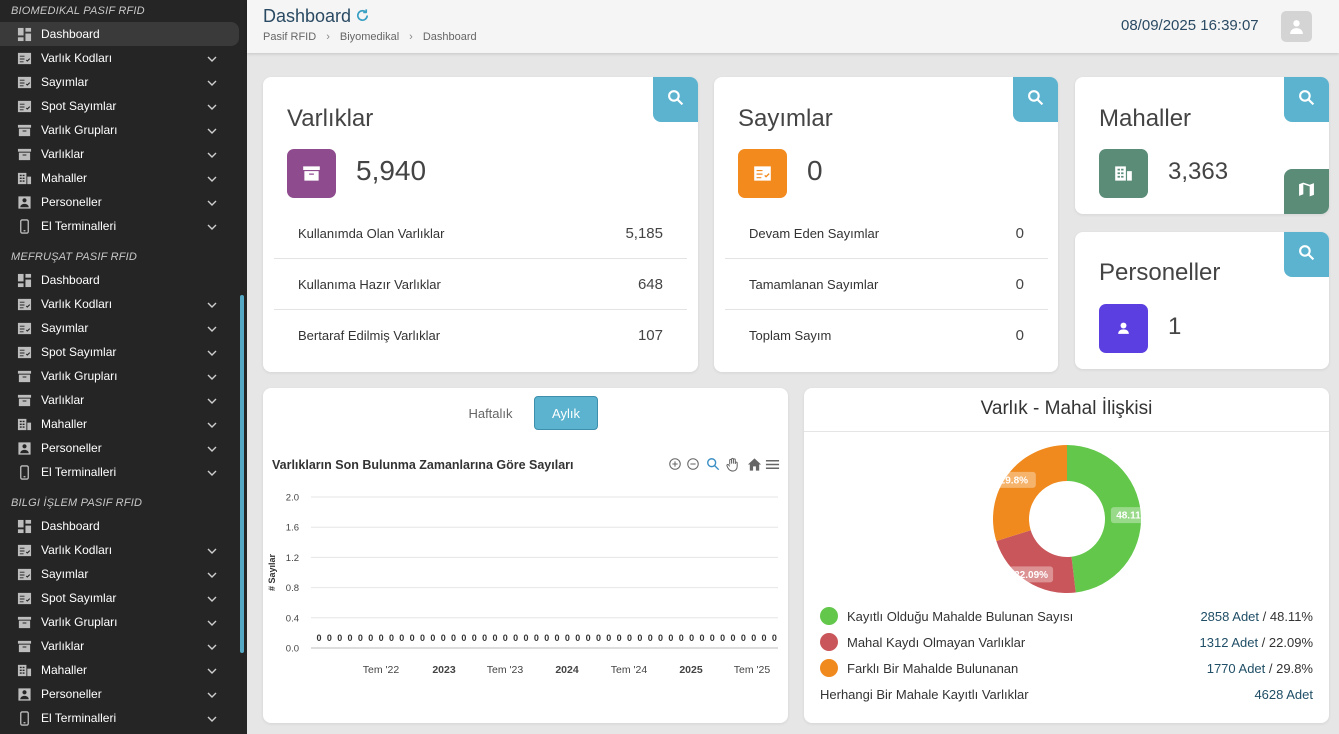 The image size is (1339, 734). I want to click on x-tick-label: Tem '23, so click(505, 670).